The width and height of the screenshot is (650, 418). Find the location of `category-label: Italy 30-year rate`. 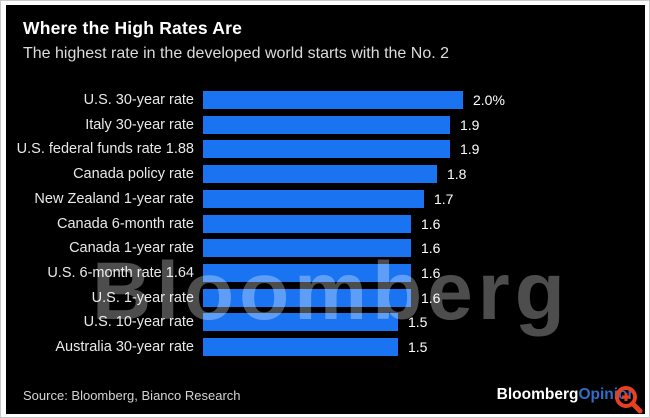

category-label: Italy 30-year rate is located at coordinates (139, 125).